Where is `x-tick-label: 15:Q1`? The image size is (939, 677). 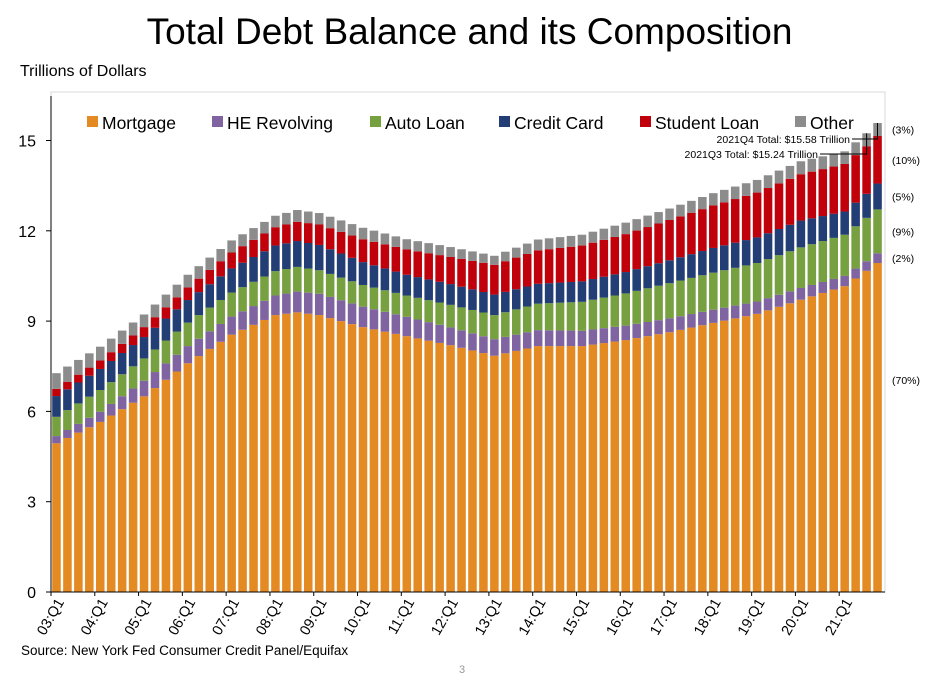 x-tick-label: 15:Q1 is located at coordinates (577, 617).